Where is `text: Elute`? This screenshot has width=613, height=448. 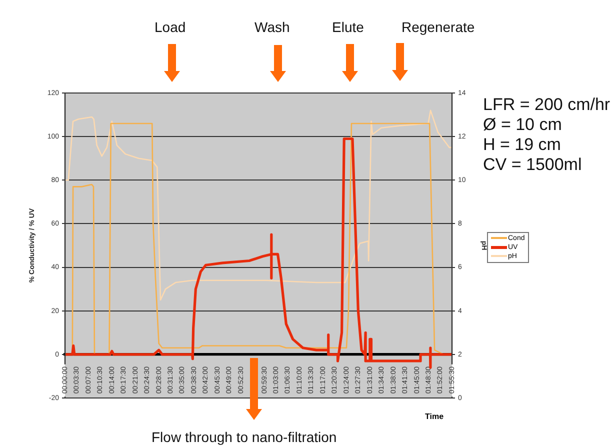 text: Elute is located at coordinates (348, 27).